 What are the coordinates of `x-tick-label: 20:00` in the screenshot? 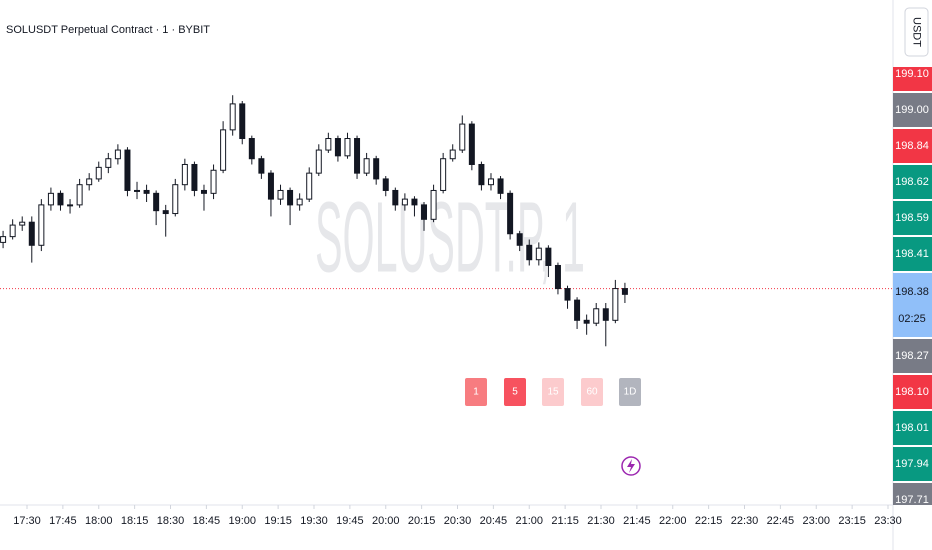 It's located at (386, 521).